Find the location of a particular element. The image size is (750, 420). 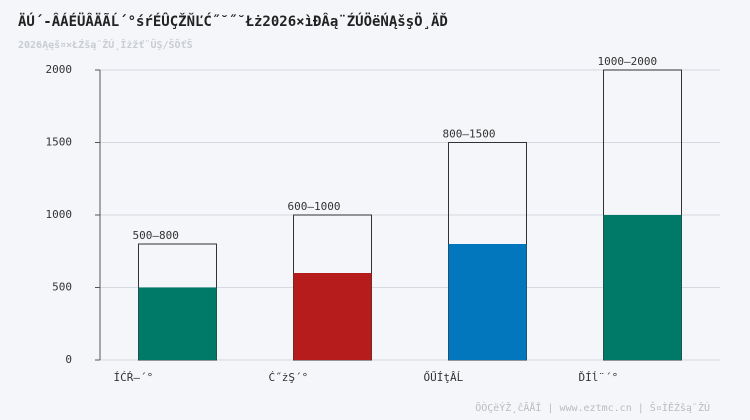

x-tick-label: ŐŰÍţÂĹ is located at coordinates (444, 377).